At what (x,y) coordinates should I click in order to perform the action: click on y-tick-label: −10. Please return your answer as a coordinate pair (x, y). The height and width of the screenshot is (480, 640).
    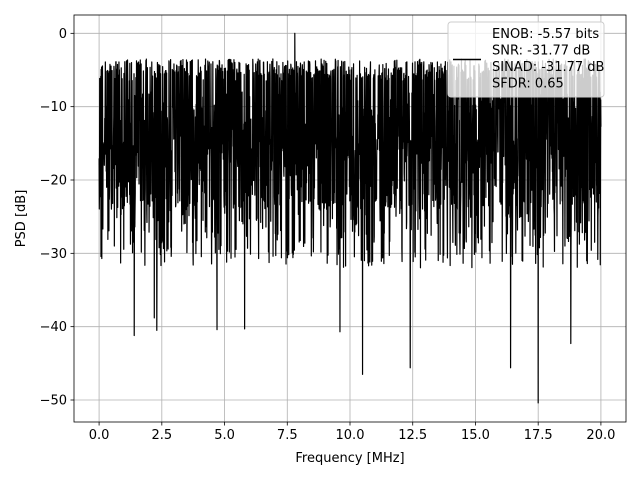
    Looking at the image, I should click on (53, 107).